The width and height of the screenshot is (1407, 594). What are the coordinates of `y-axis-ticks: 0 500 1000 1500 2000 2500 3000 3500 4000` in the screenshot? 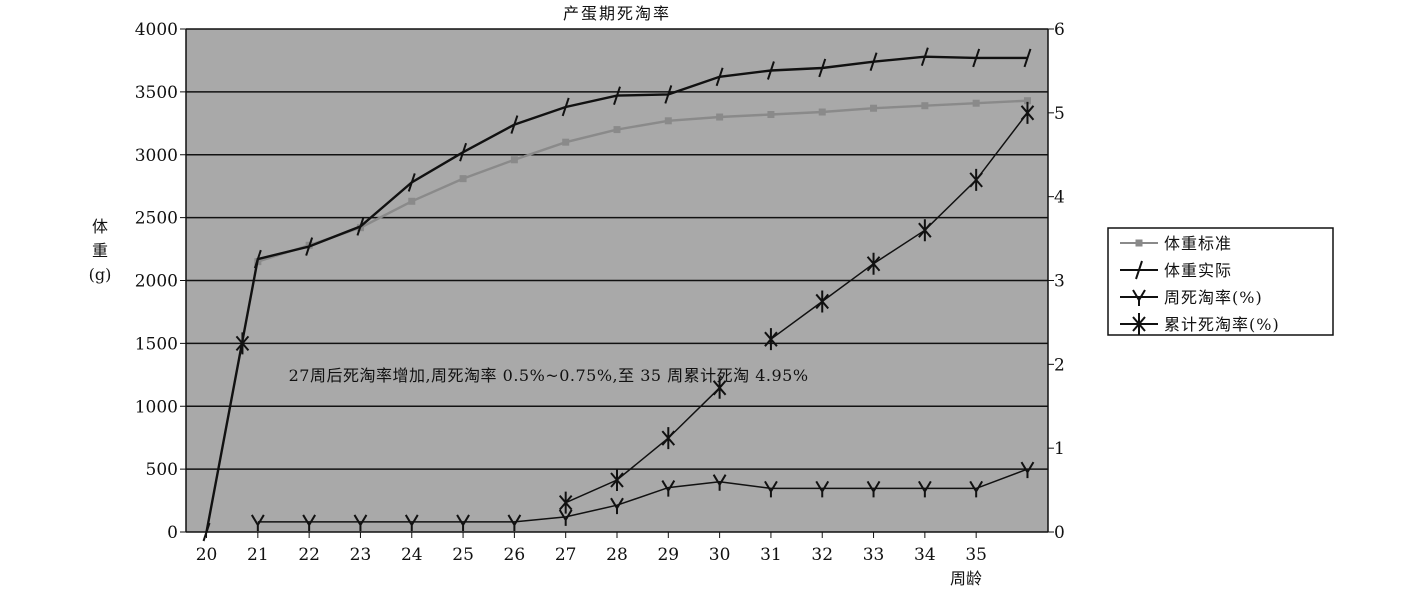 It's located at (160, 281).